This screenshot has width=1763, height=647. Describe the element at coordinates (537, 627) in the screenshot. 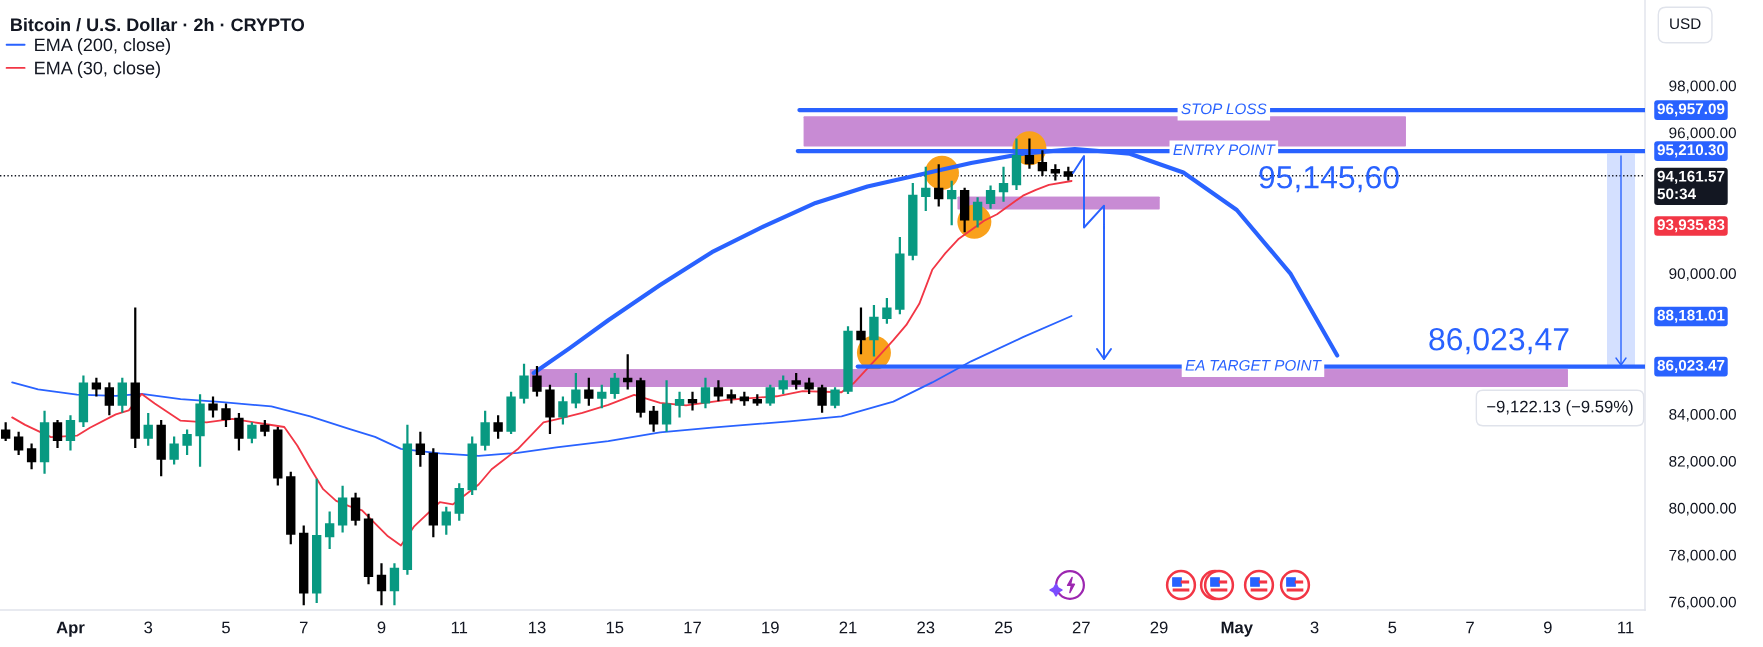

I see `x-tick-label: 13` at that location.